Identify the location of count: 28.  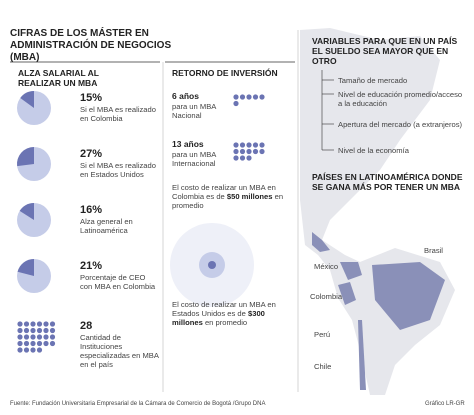
(86, 326).